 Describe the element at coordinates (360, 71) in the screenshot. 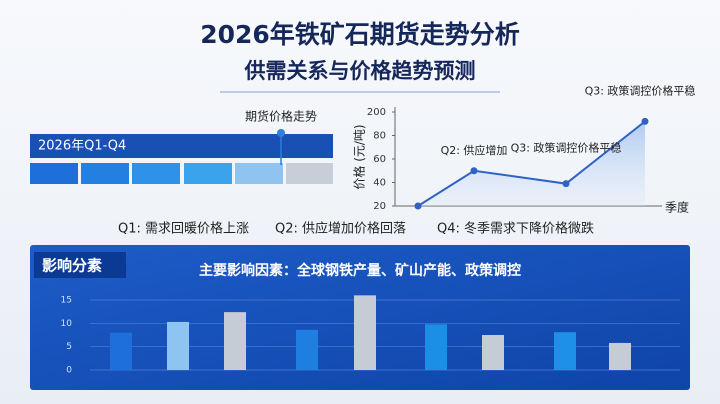

I see `subtitle: 供需关系与价格趋势预测` at that location.